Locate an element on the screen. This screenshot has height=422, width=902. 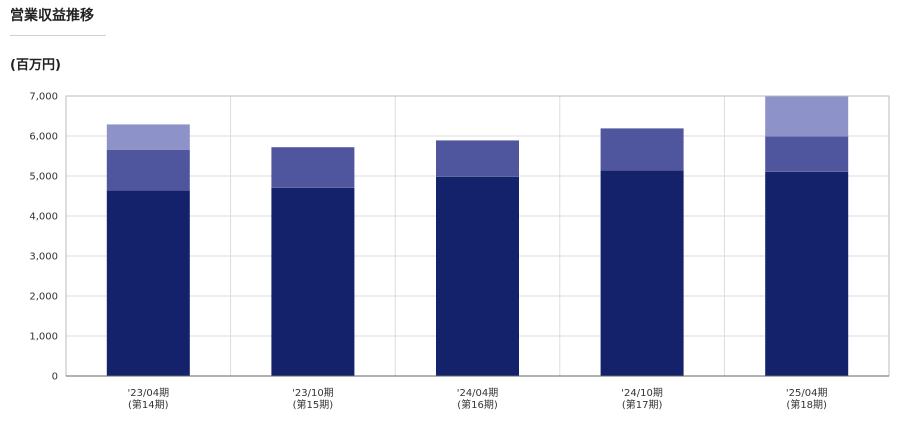
y-tick-label: 1,000 is located at coordinates (43, 337).